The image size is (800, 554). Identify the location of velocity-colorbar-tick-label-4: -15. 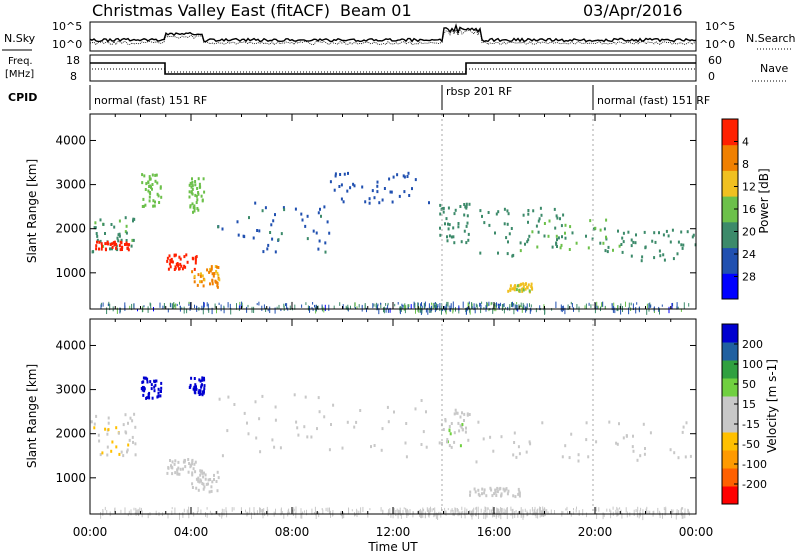
(751, 424).